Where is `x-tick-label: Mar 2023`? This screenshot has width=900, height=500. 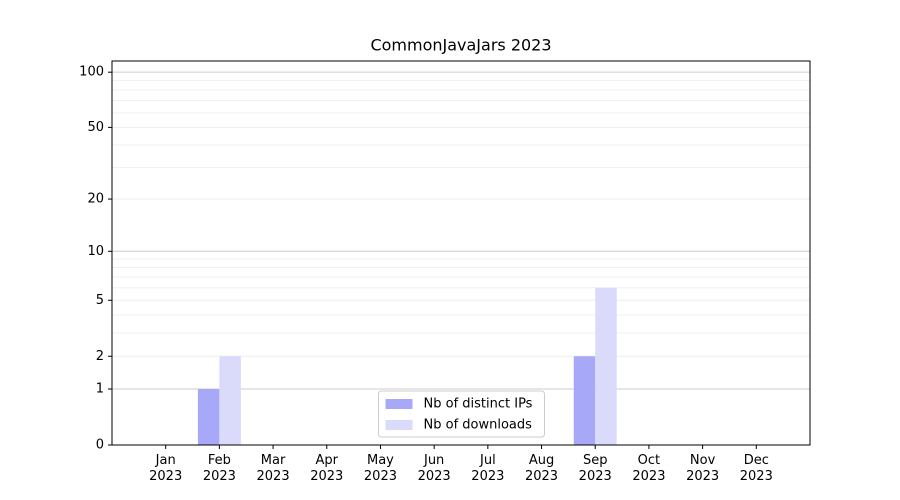 x-tick-label: Mar 2023 is located at coordinates (273, 468).